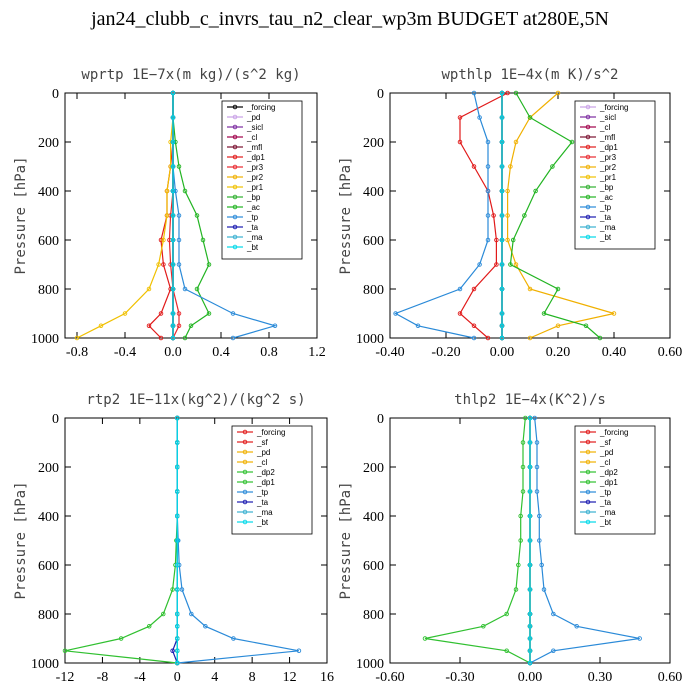 This screenshot has width=700, height=700. What do you see at coordinates (177, 677) in the screenshot?
I see `x-tick-label: 0` at bounding box center [177, 677].